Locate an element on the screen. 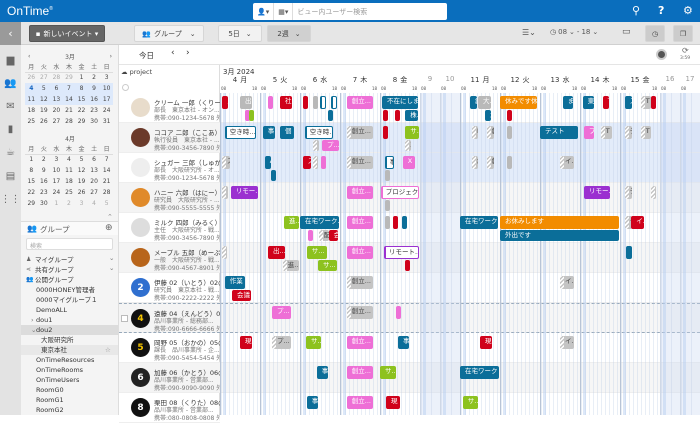 This screenshot has width=700, height=423. calendar-day: 8 is located at coordinates (81, 88).